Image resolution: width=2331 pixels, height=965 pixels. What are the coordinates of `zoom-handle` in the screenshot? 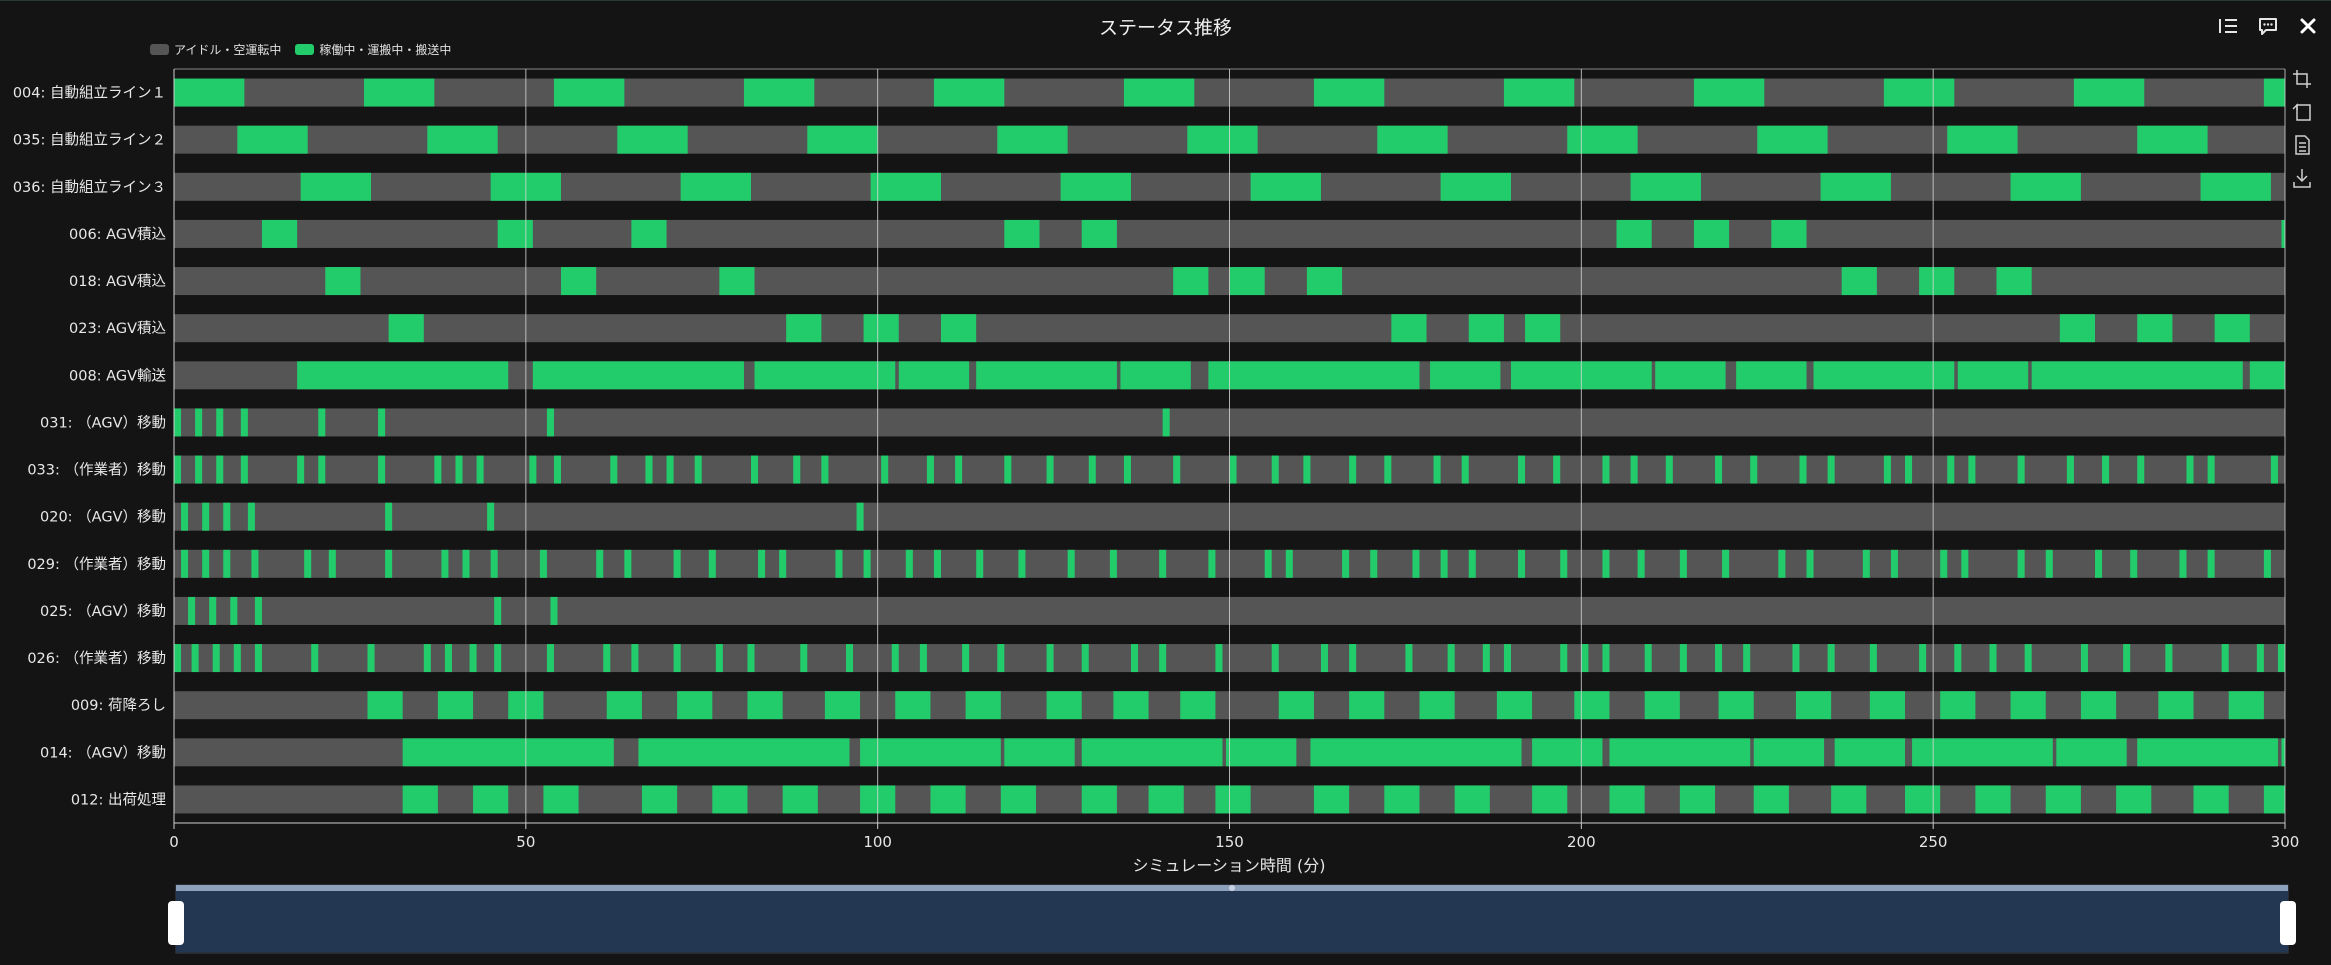 It's located at (2288, 923).